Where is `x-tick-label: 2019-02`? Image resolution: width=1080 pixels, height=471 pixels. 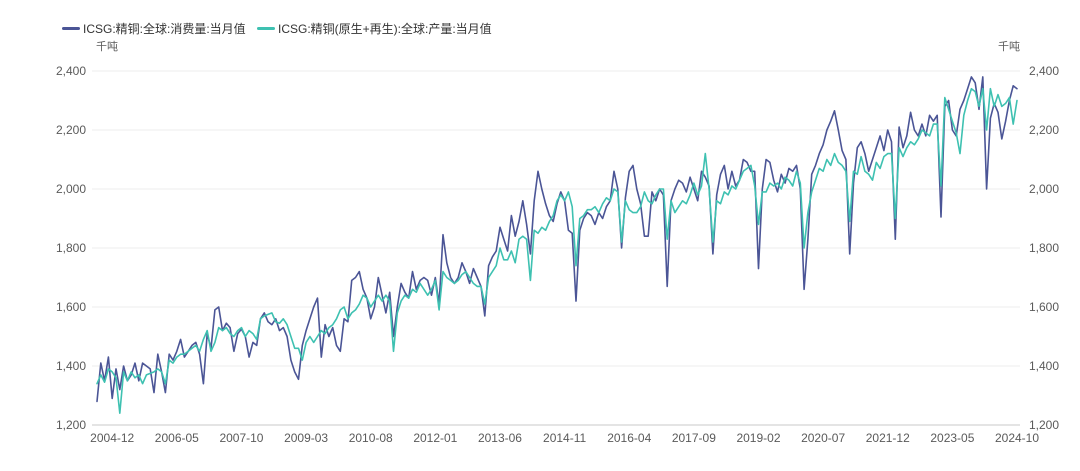 x-tick-label: 2019-02 is located at coordinates (758, 438).